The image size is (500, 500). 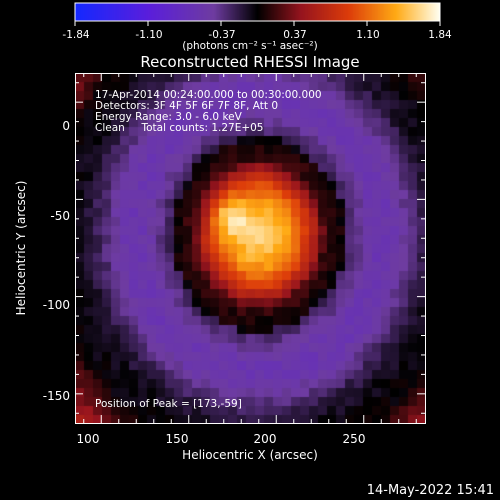 What do you see at coordinates (354, 439) in the screenshot?
I see `x-tick-label: 250` at bounding box center [354, 439].